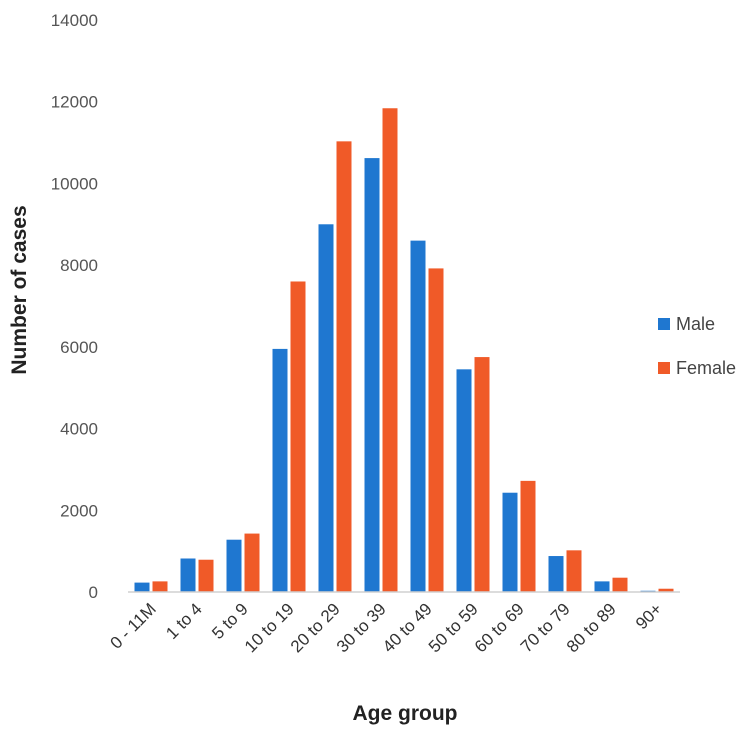  What do you see at coordinates (74, 183) in the screenshot?
I see `y-tick-label: 10000` at bounding box center [74, 183].